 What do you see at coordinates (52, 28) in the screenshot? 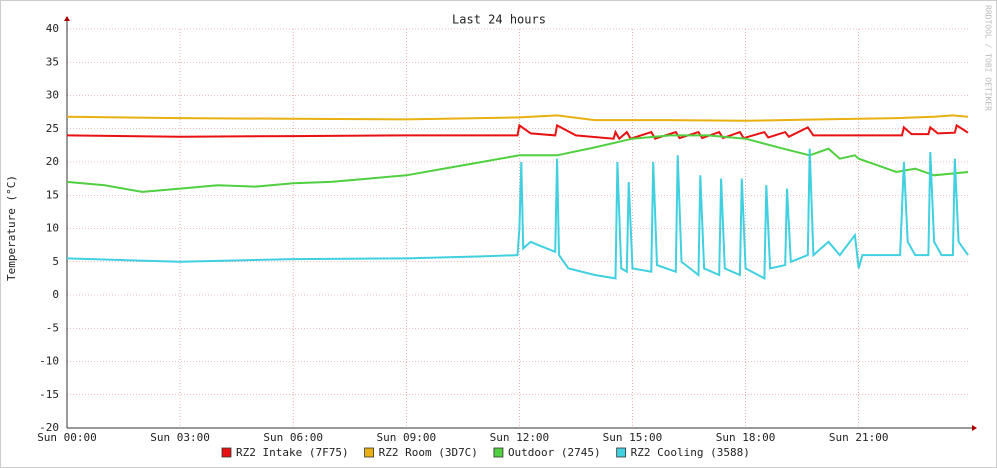
I see `y-tick-label: 40` at bounding box center [52, 28].